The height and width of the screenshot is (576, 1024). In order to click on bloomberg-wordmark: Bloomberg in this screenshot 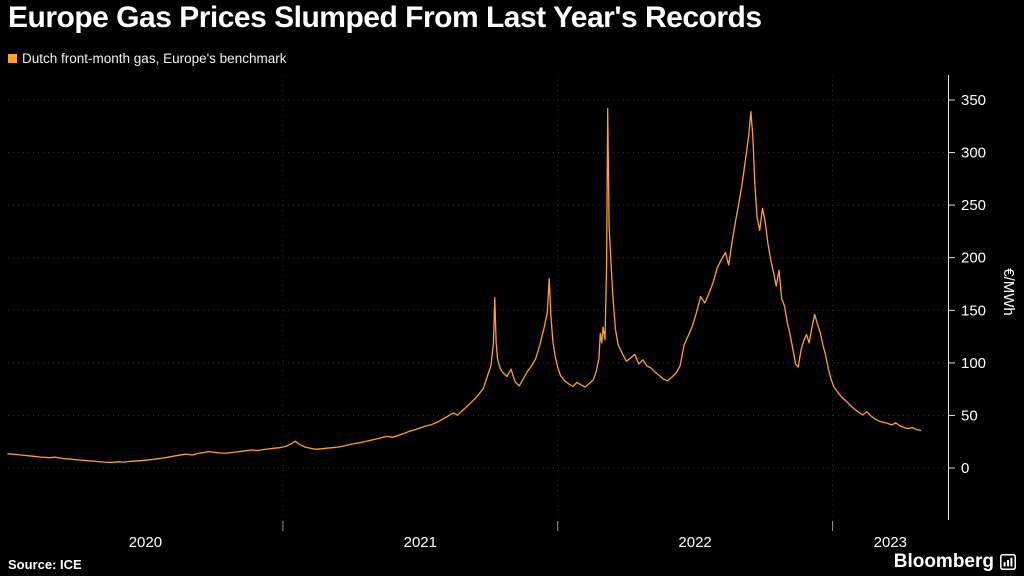, I will do `click(943, 561)`.